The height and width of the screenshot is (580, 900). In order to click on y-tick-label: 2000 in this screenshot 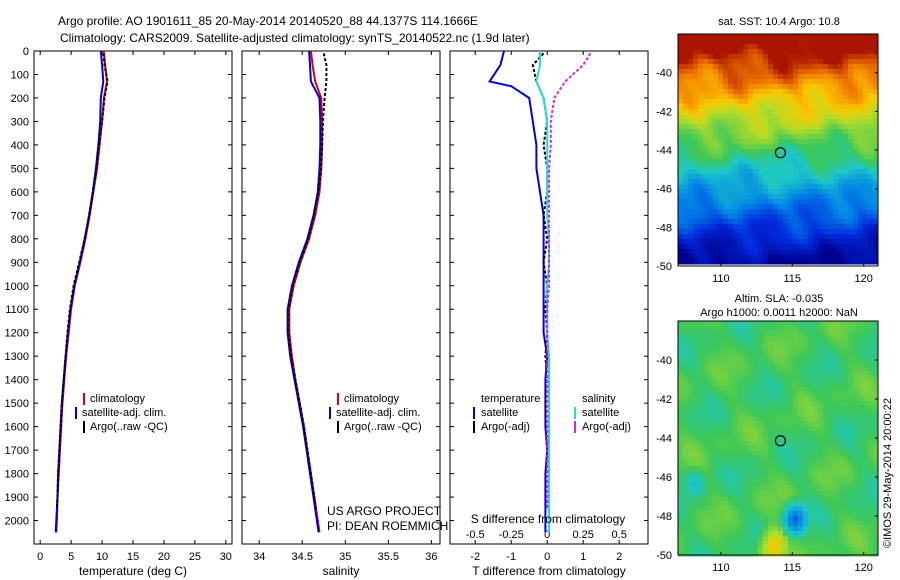, I will do `click(17, 522)`.